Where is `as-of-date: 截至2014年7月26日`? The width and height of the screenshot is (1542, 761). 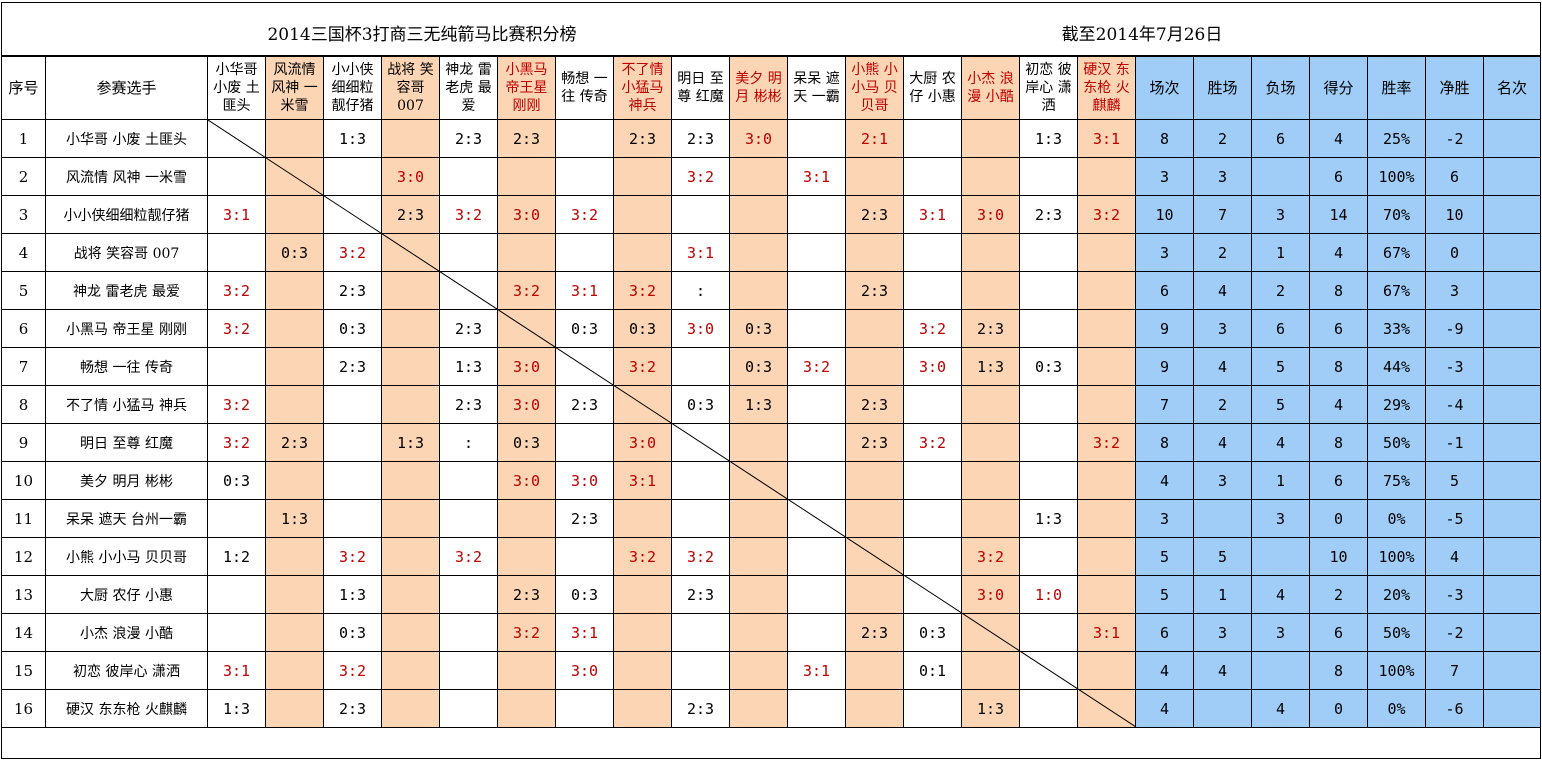 as-of-date: 截至2014年7月26日 is located at coordinates (1142, 35).